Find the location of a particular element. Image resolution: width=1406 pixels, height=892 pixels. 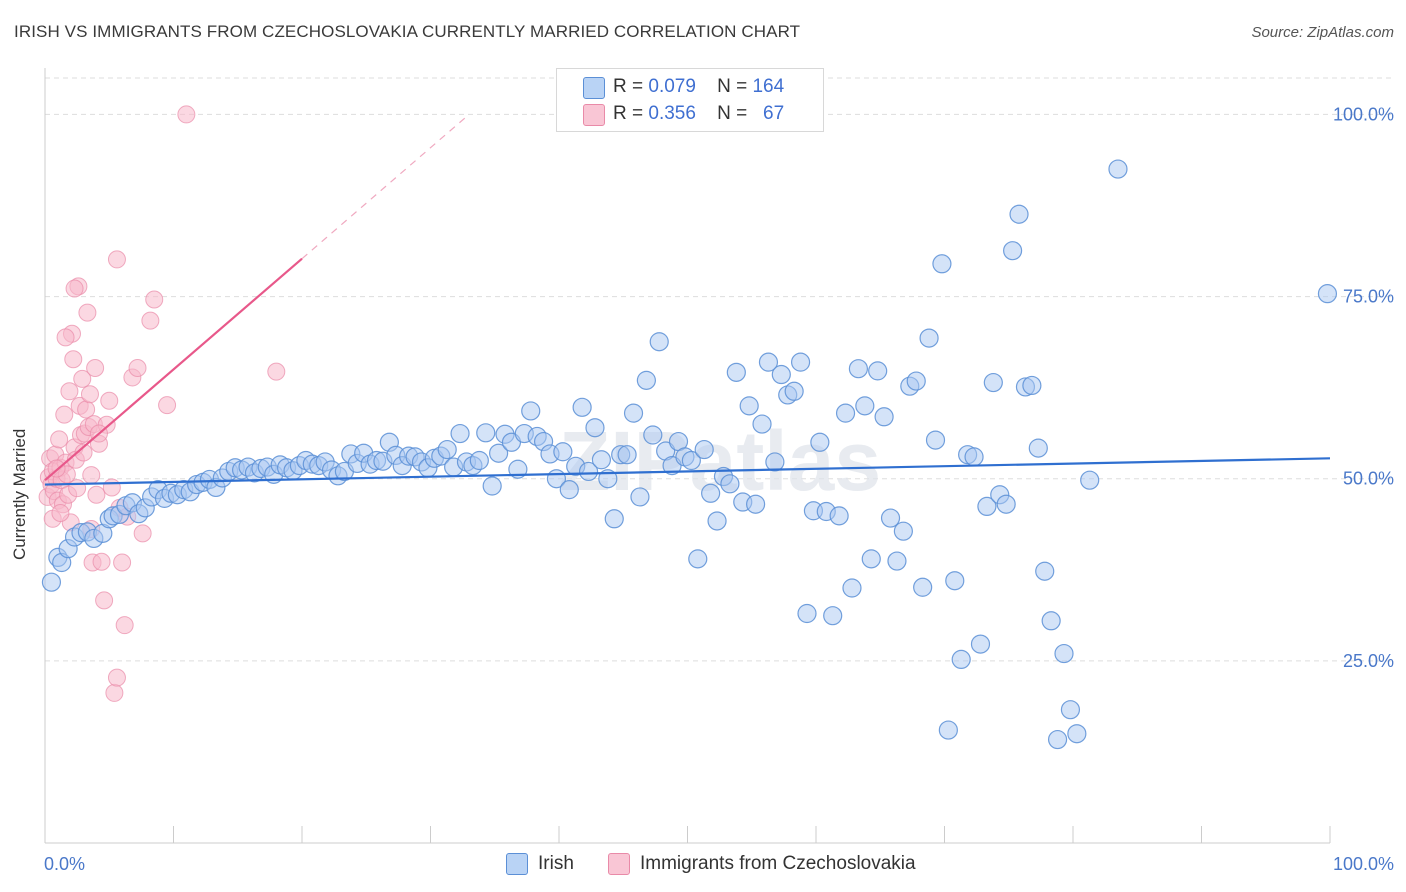

czech-r-label: R = is located at coordinates (628, 113).